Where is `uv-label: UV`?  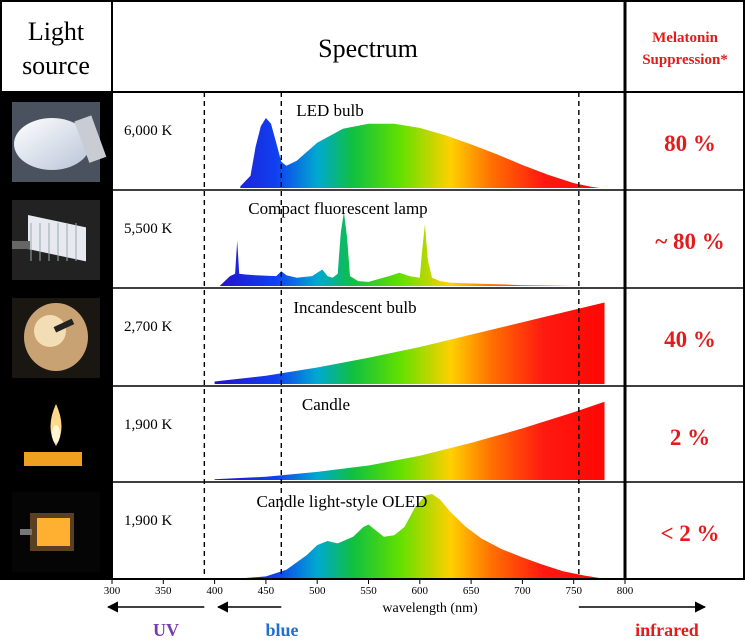
uv-label: UV is located at coordinates (166, 630).